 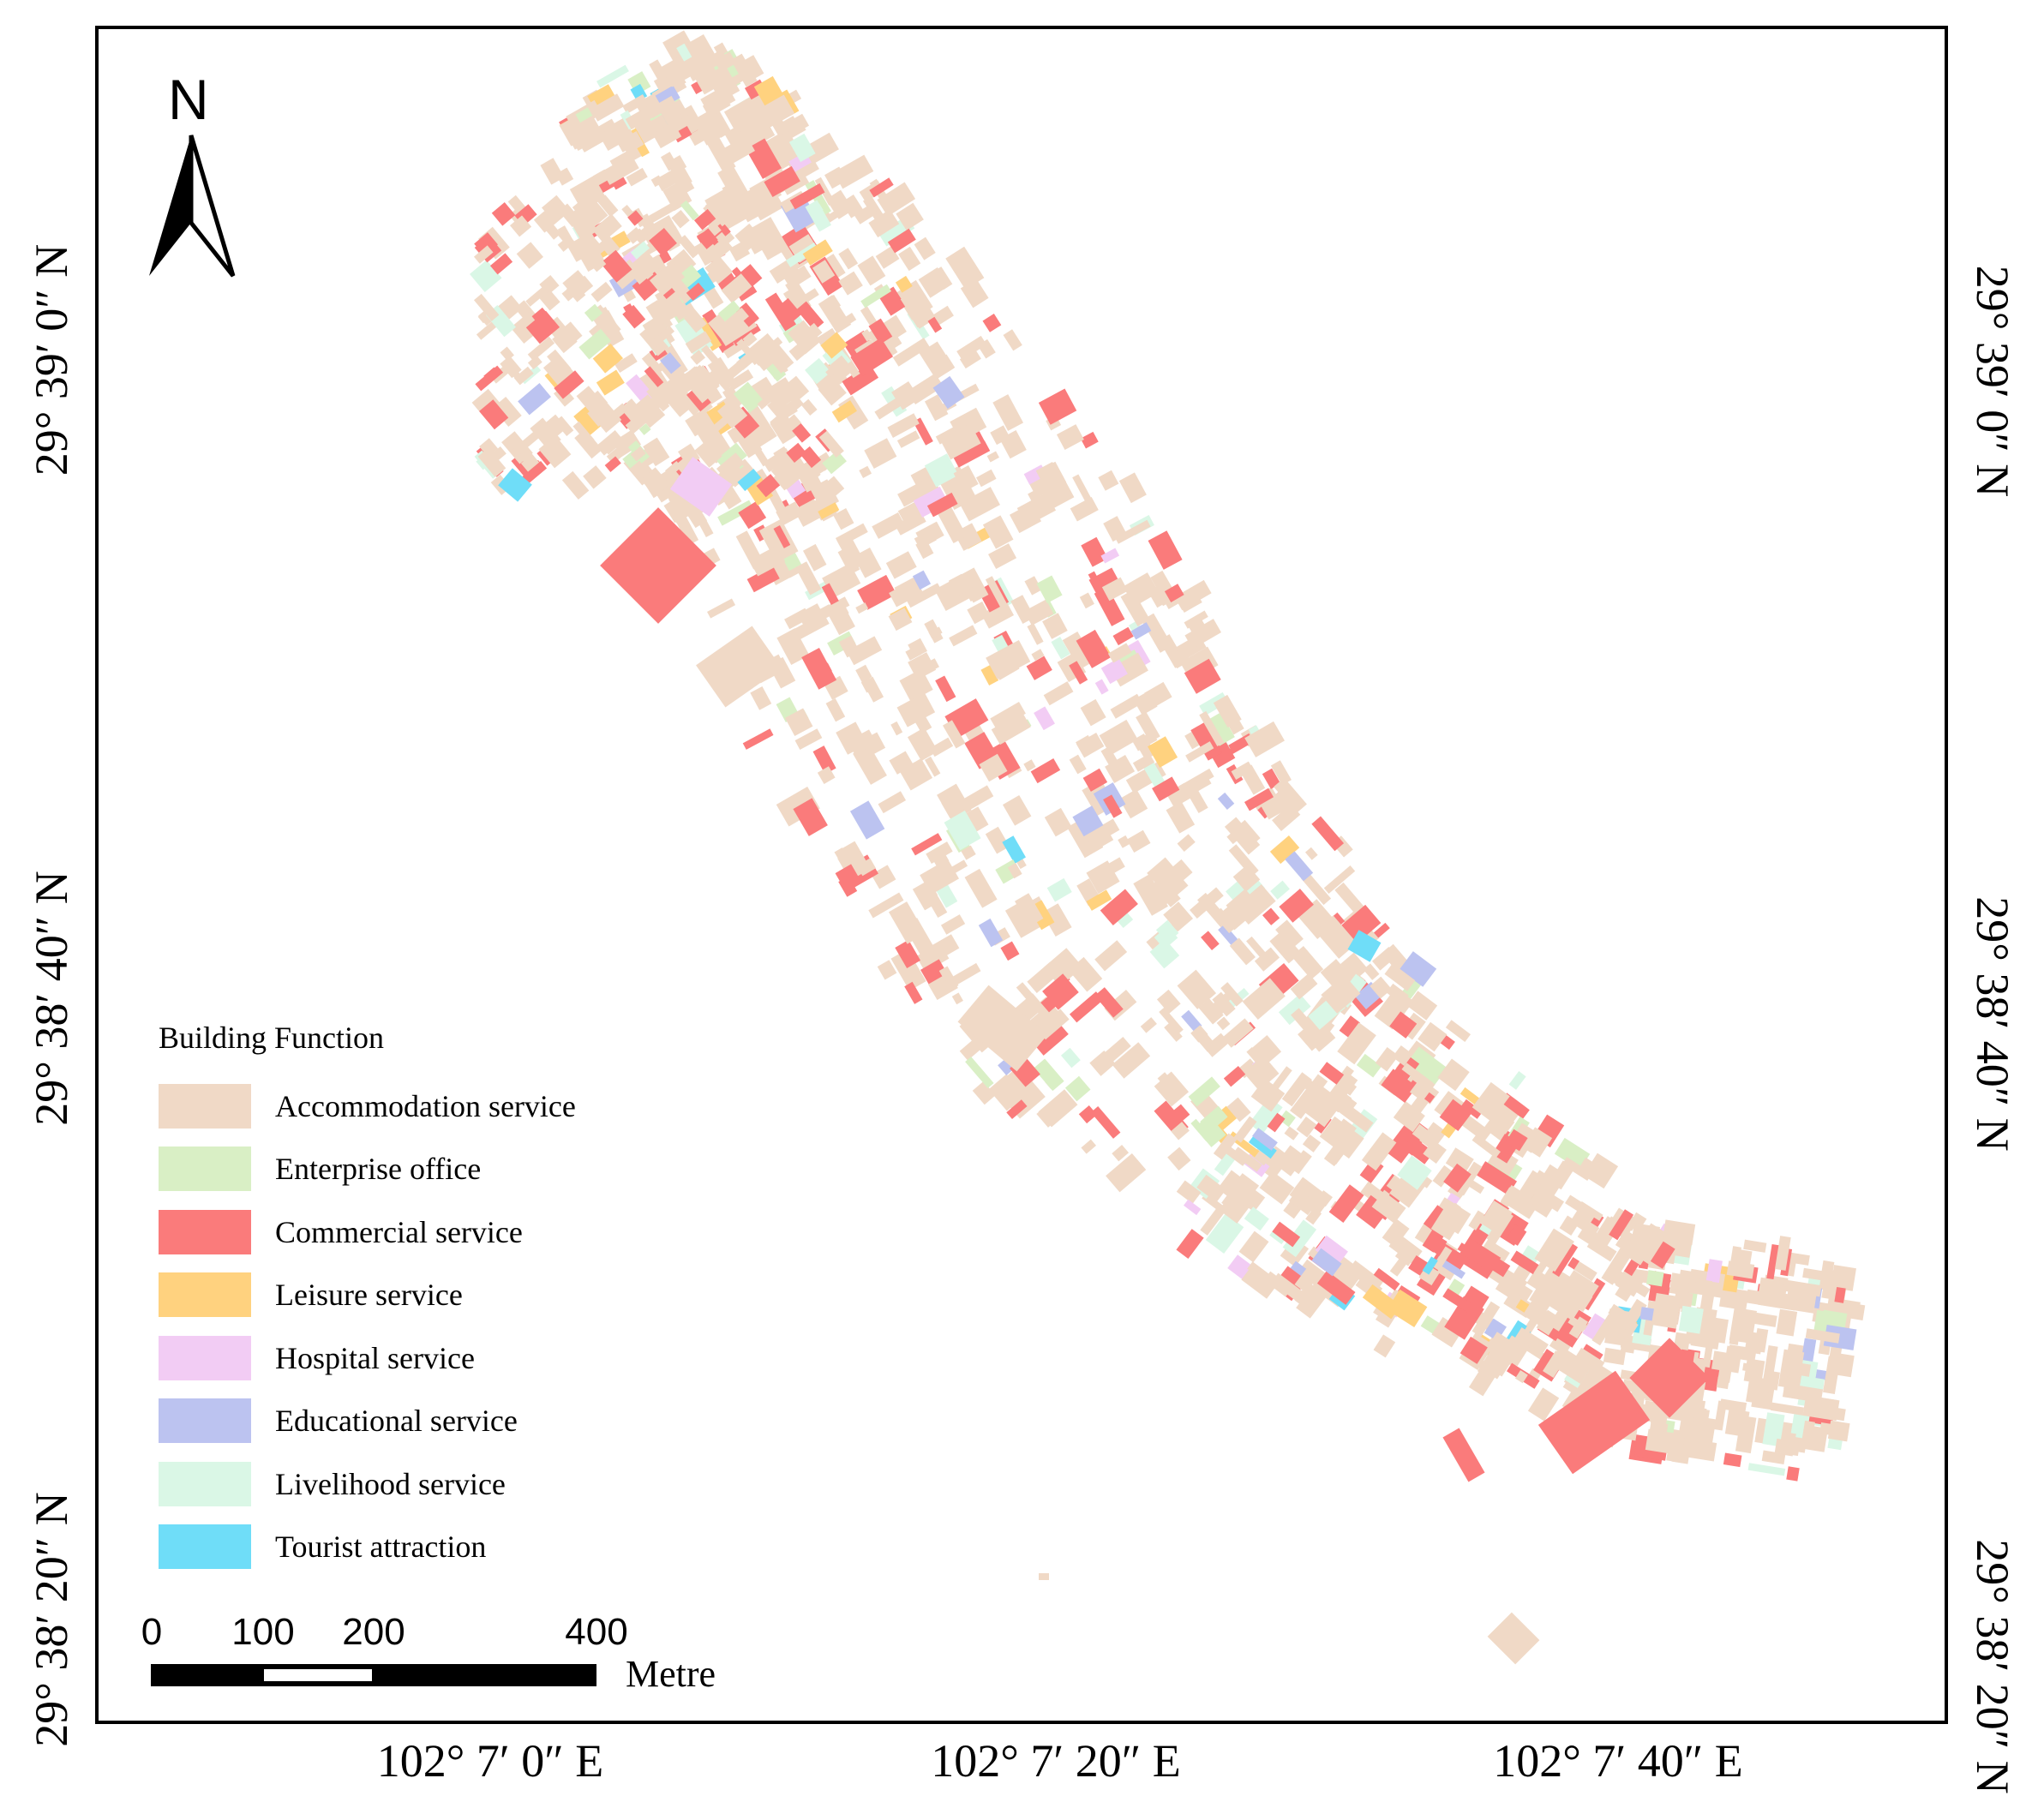 What do you see at coordinates (391, 1483) in the screenshot?
I see `legend-label: Livelihood service` at bounding box center [391, 1483].